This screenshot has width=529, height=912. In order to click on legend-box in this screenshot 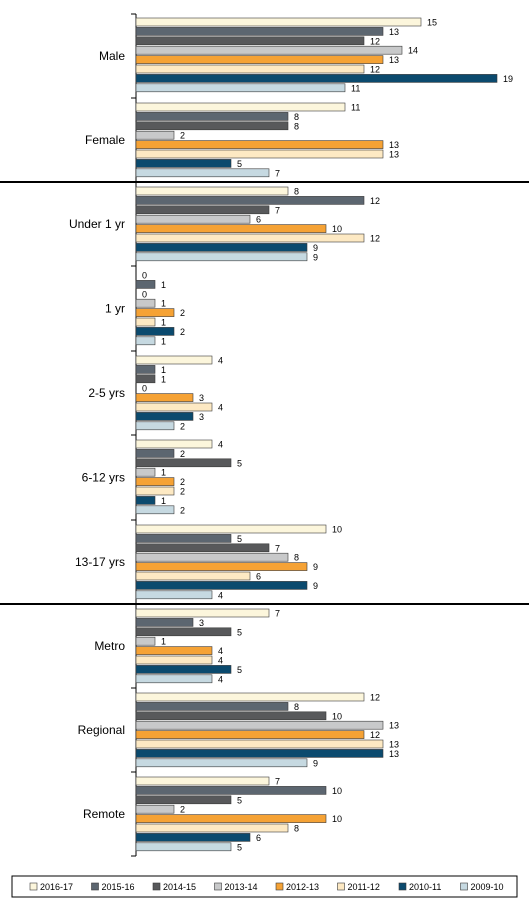, I will do `click(264, 886)`.